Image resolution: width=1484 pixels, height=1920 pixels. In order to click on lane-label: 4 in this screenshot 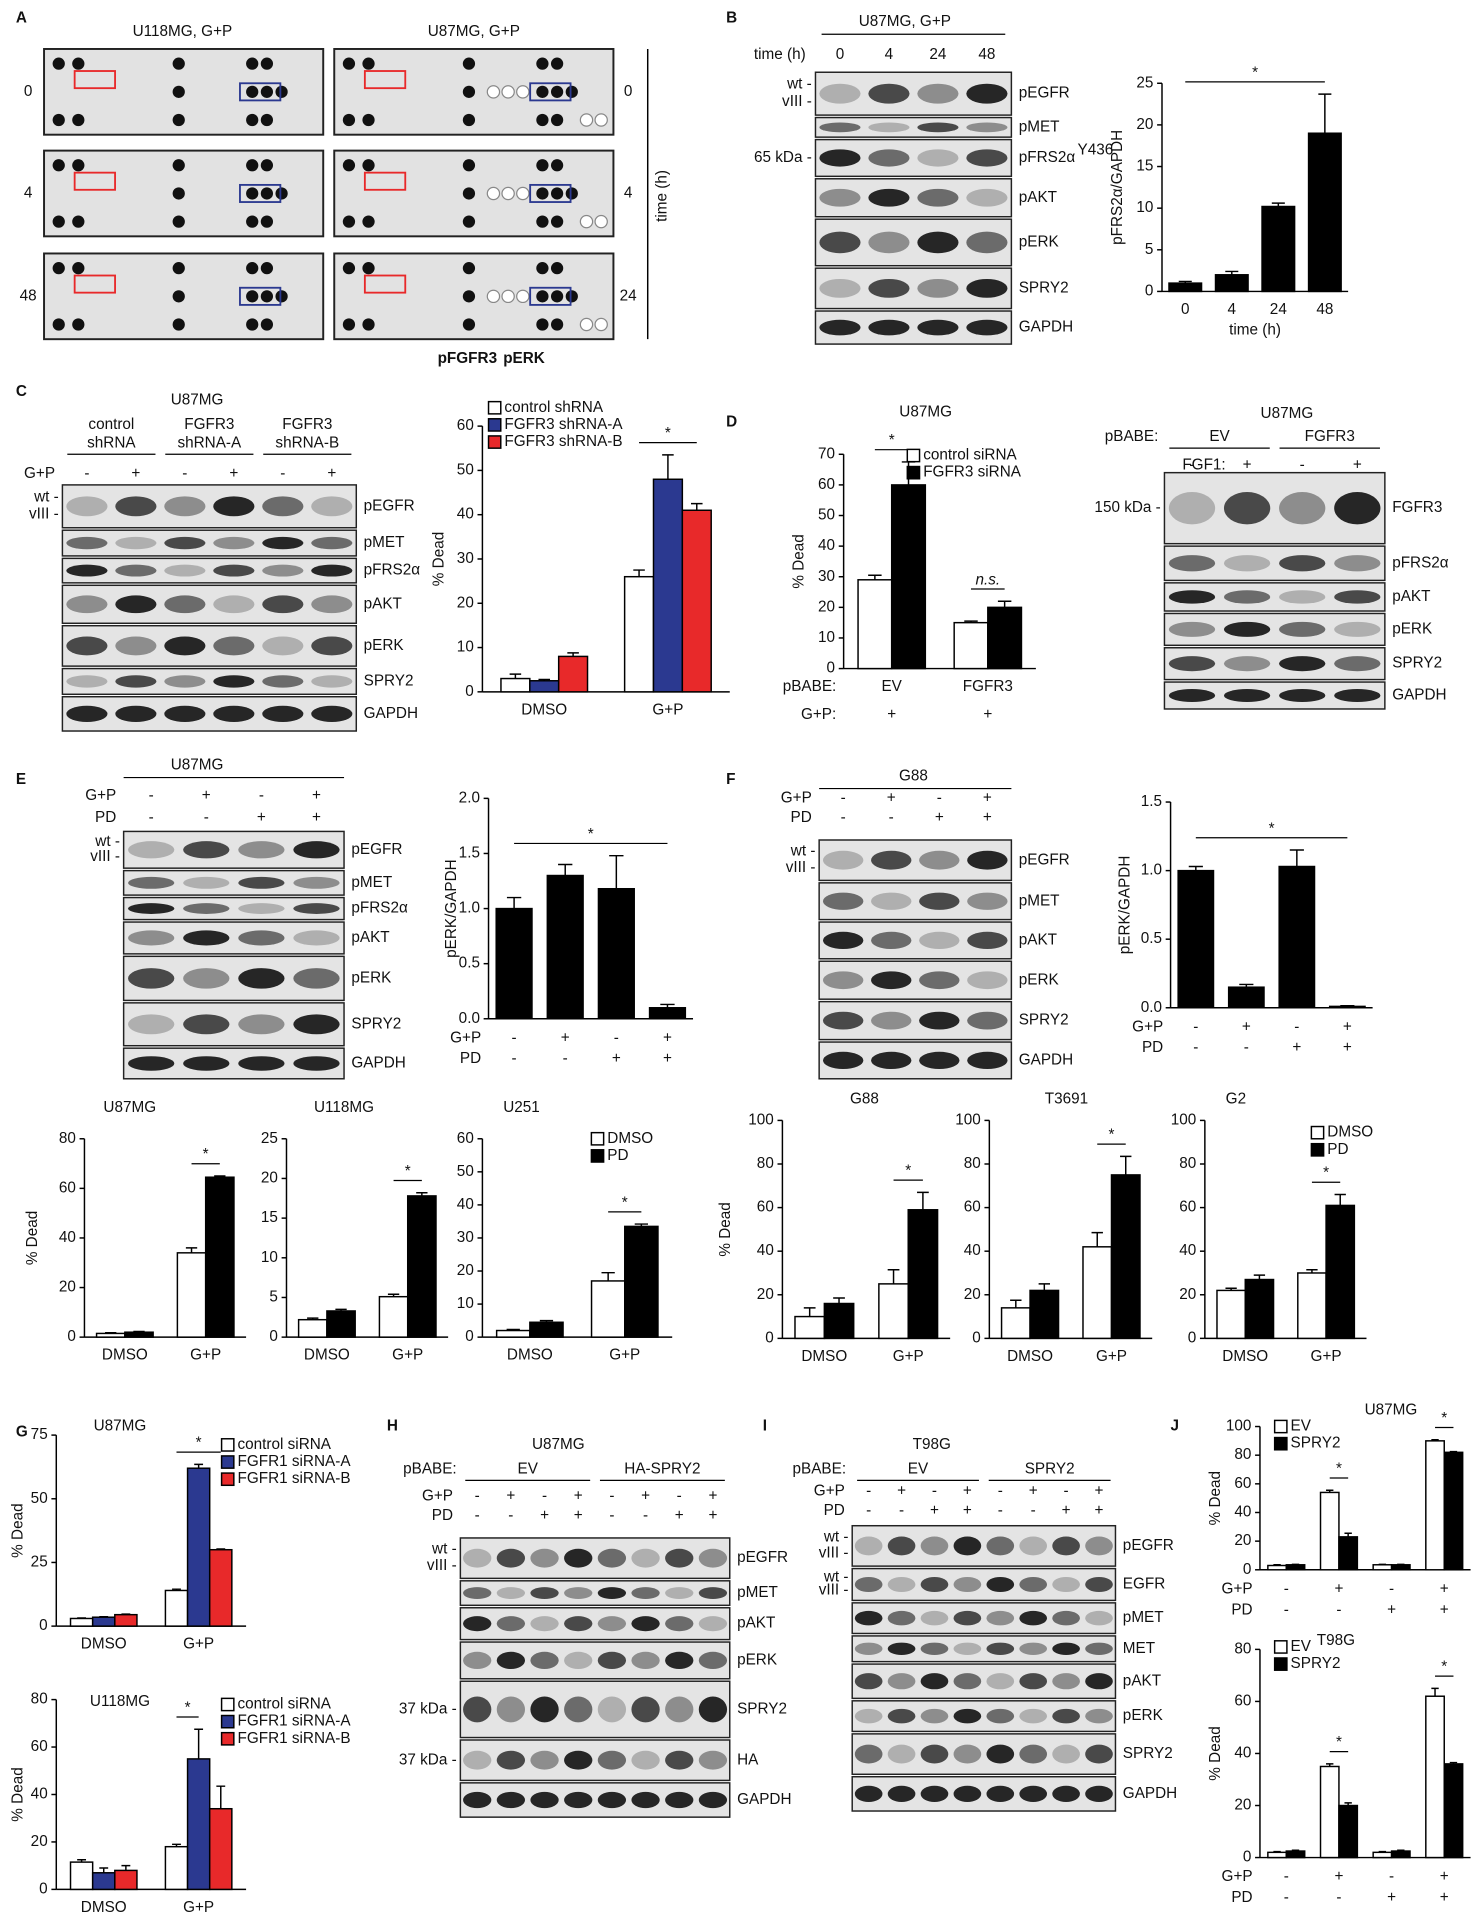, I will do `click(889, 54)`.